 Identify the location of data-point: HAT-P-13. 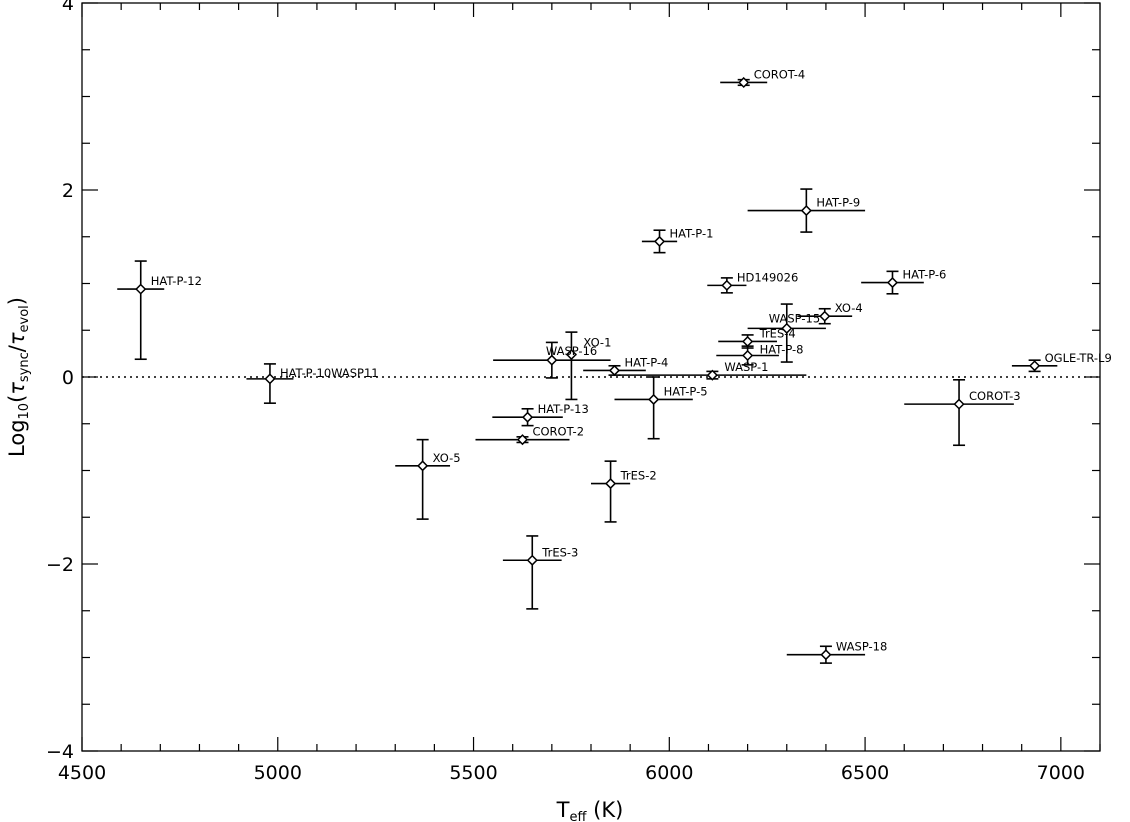
(540, 414).